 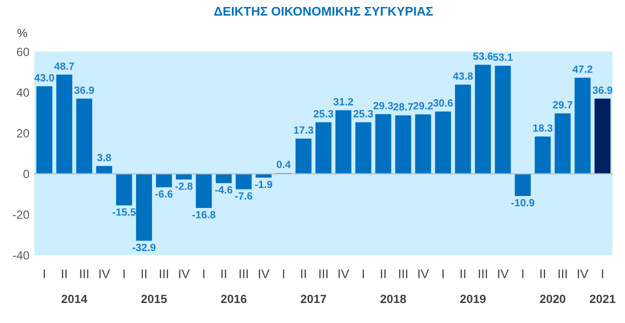 I want to click on data-label: 29.3, so click(x=383, y=106).